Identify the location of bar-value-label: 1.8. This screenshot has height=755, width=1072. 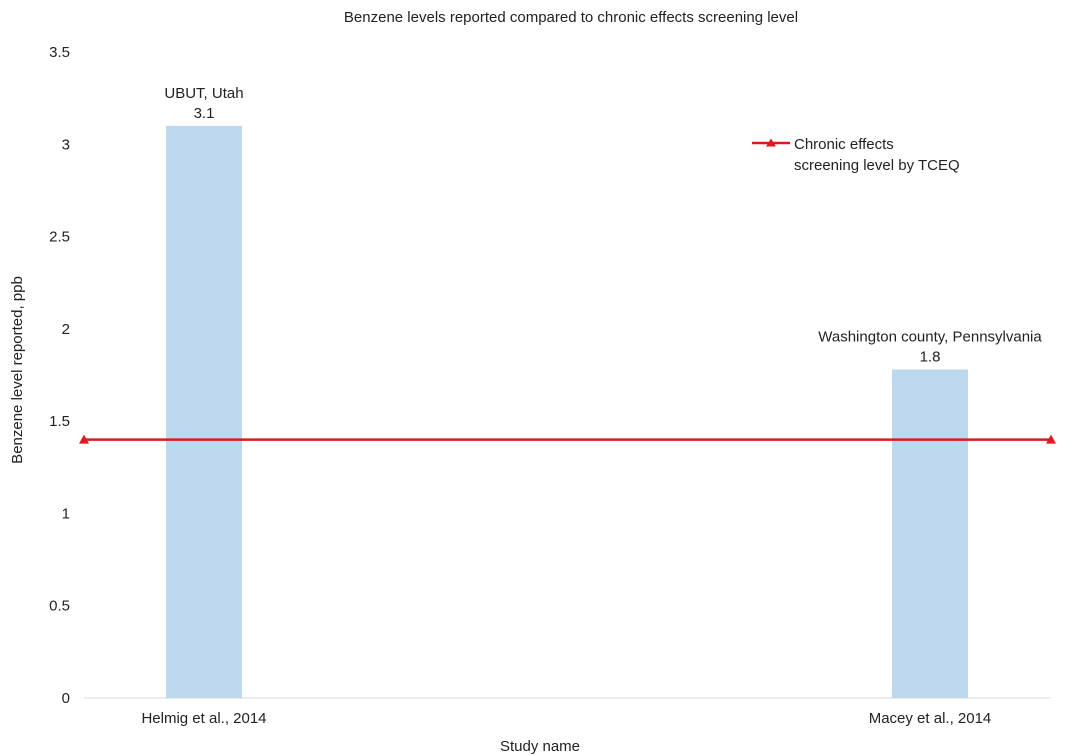
(930, 356).